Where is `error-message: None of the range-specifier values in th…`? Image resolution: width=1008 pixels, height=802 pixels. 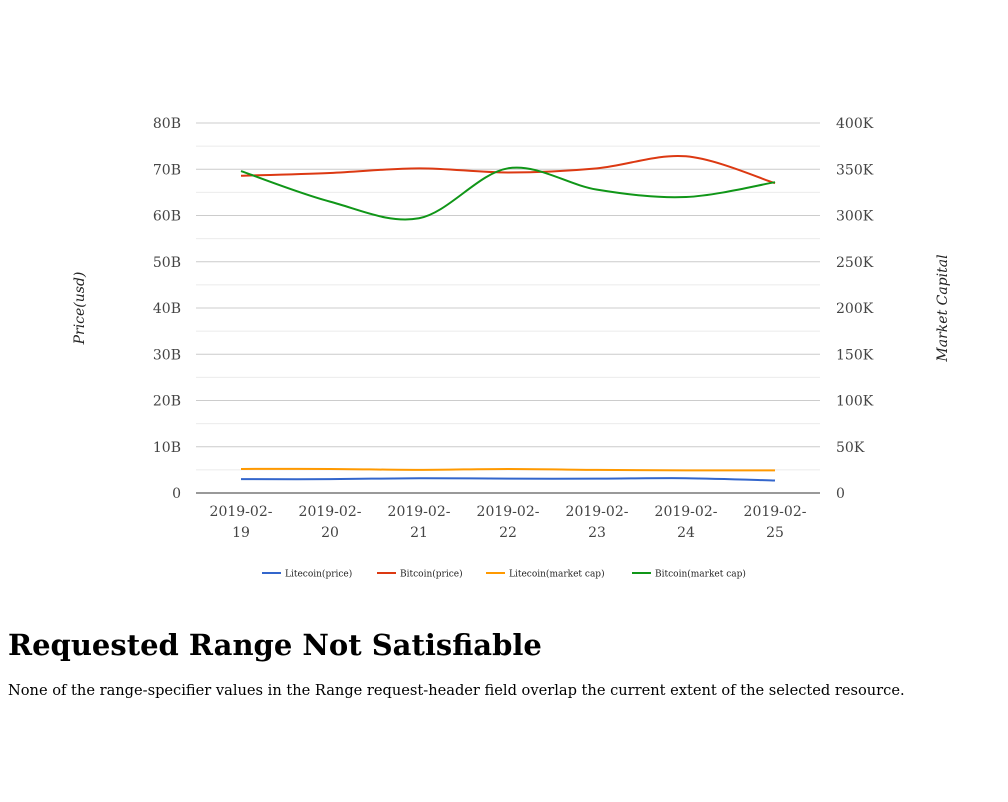
error-message: None of the range-specifier values in th… is located at coordinates (456, 690).